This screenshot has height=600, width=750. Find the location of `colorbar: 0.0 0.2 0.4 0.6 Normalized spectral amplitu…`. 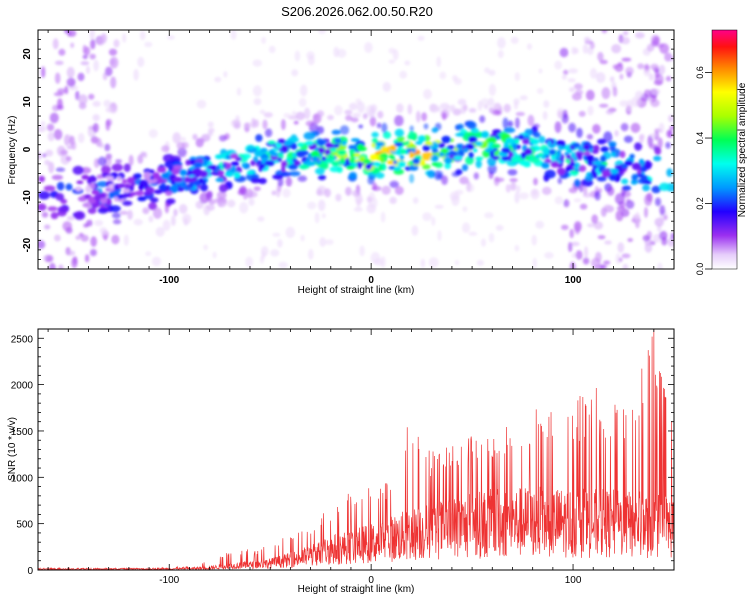

colorbar: 0.0 0.2 0.4 0.6 Normalized spectral amplitu… is located at coordinates (721, 152).